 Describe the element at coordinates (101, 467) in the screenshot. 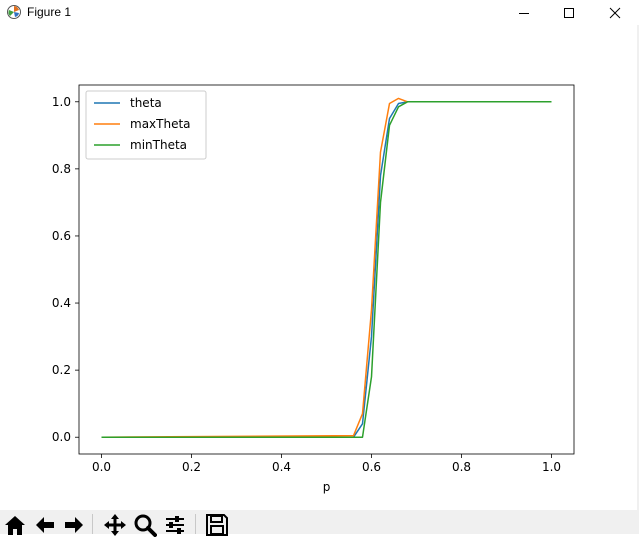

I see `x-tick-label: 0.0` at that location.